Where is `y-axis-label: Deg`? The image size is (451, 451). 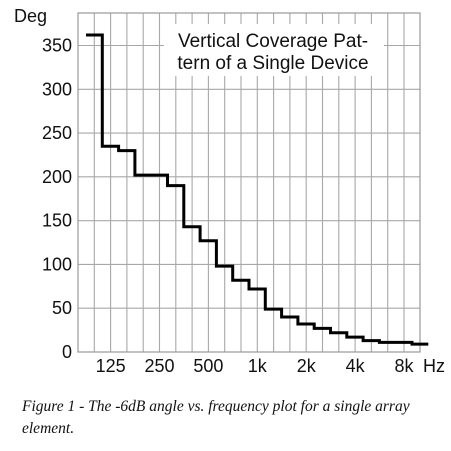
y-axis-label: Deg is located at coordinates (30, 16).